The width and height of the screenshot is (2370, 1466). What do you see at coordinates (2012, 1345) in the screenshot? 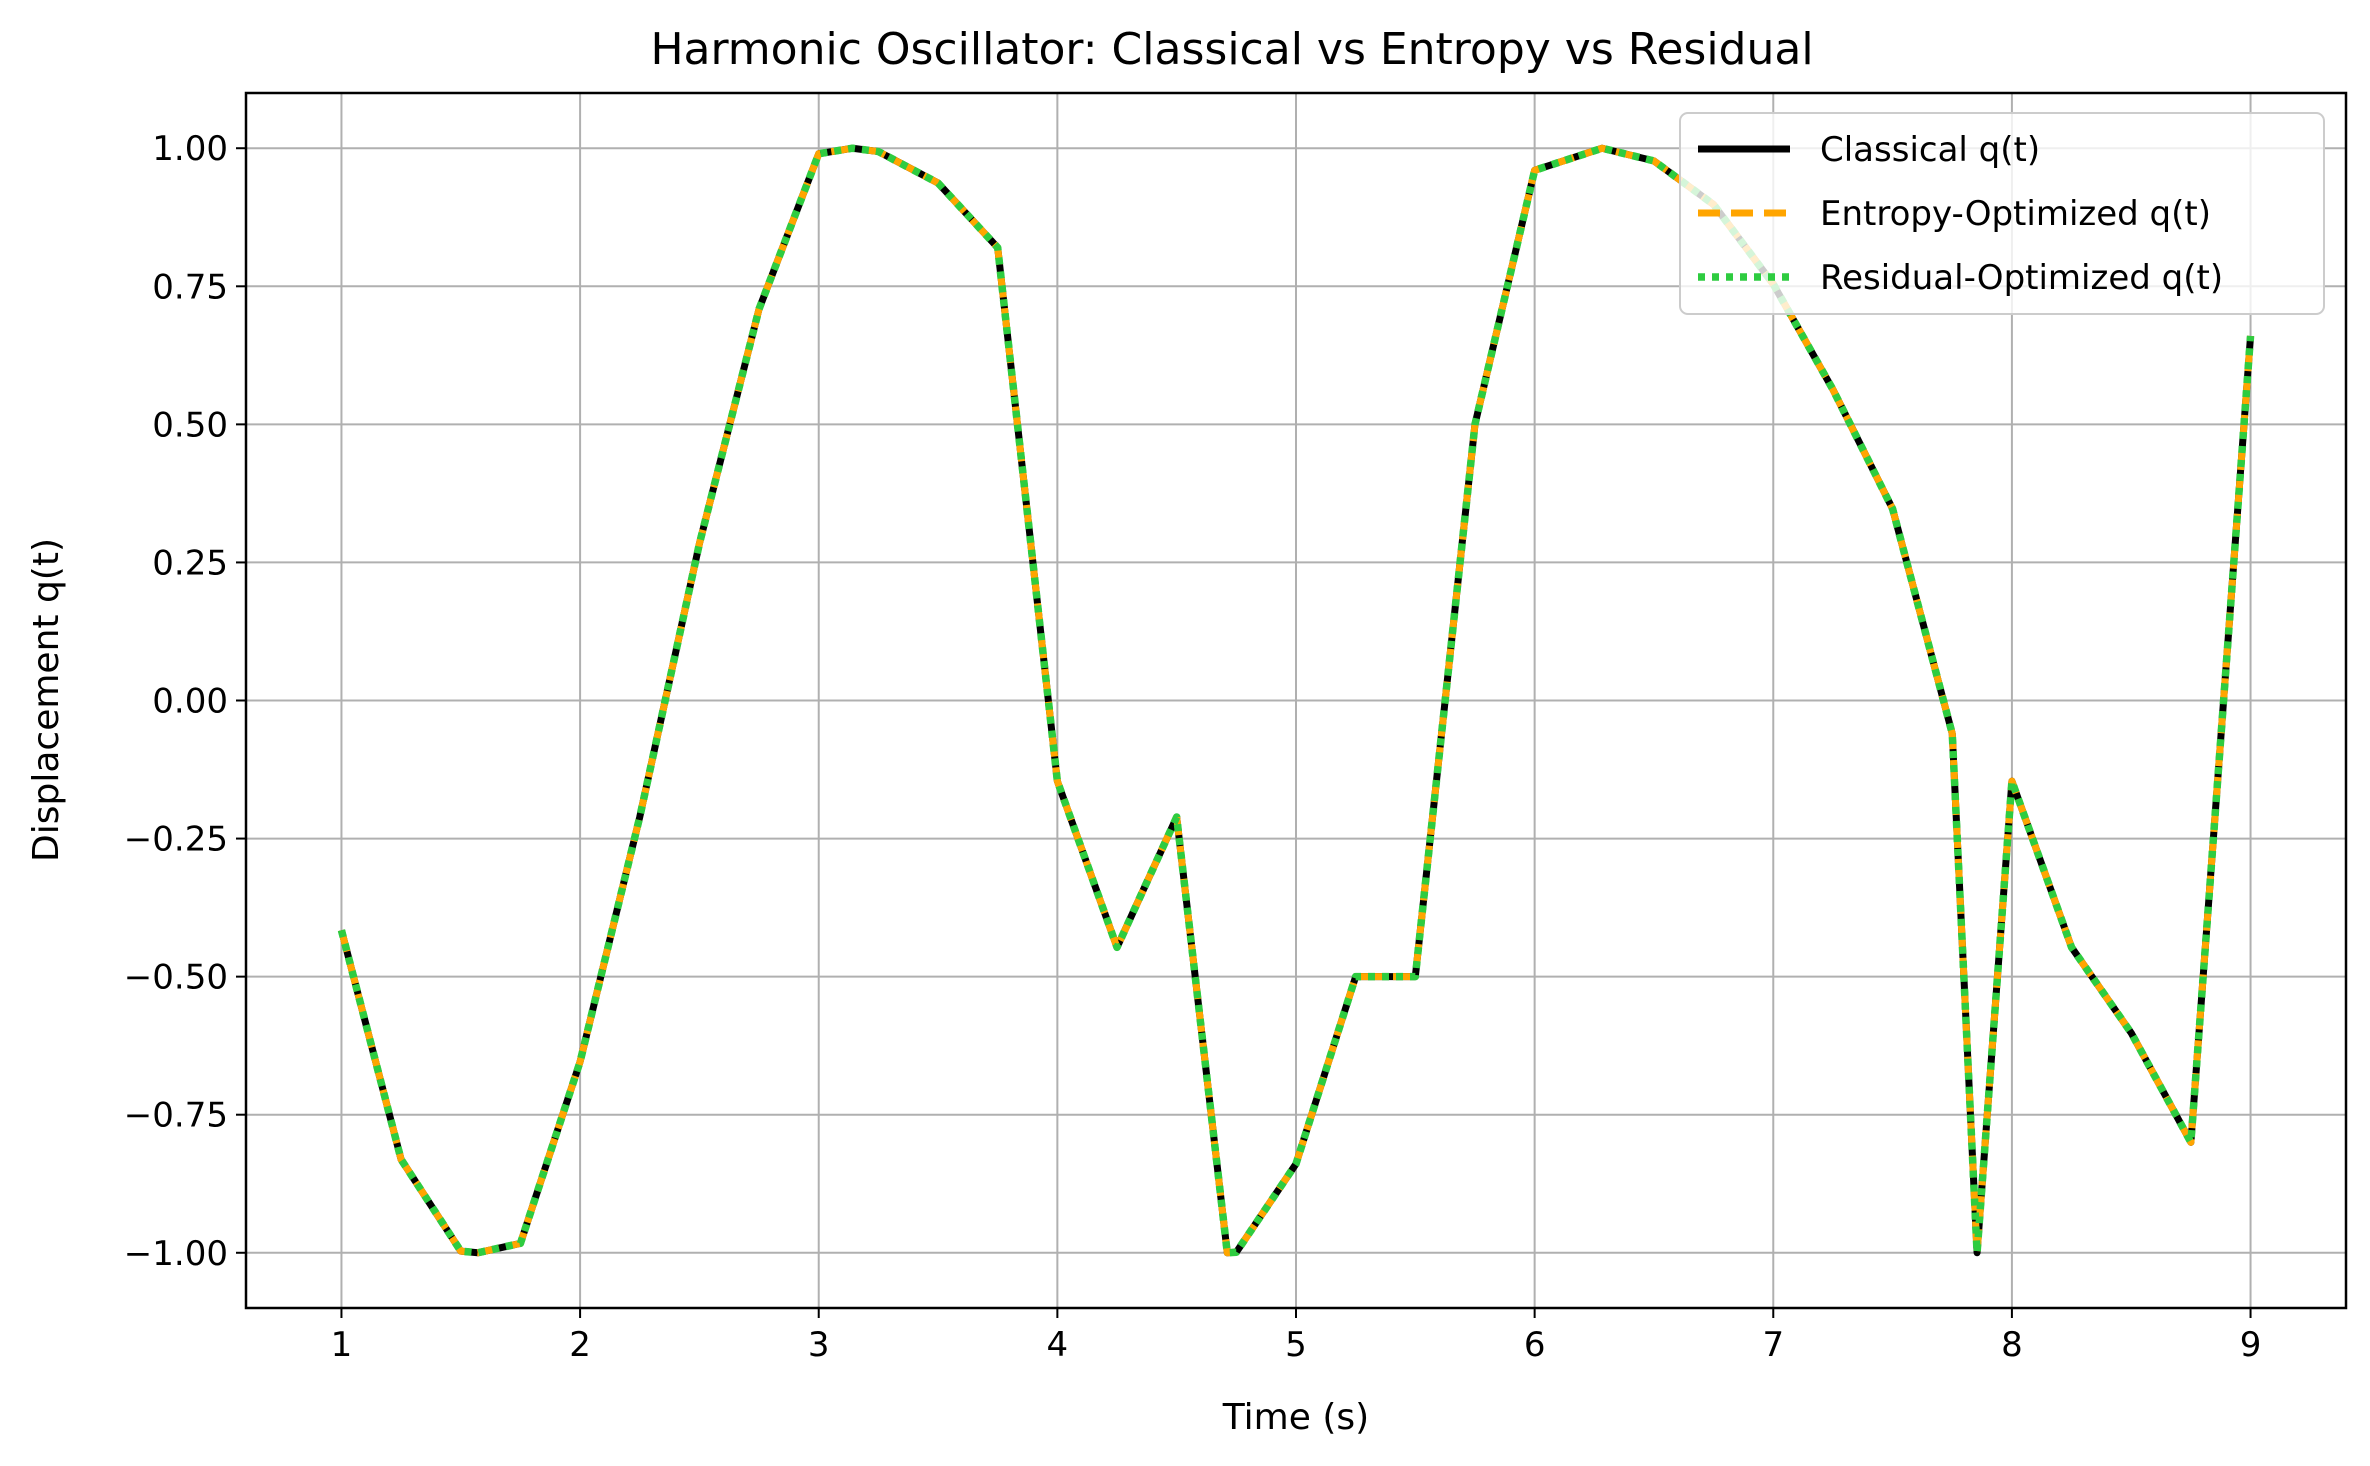
I see `x-tick-label: 8` at bounding box center [2012, 1345].